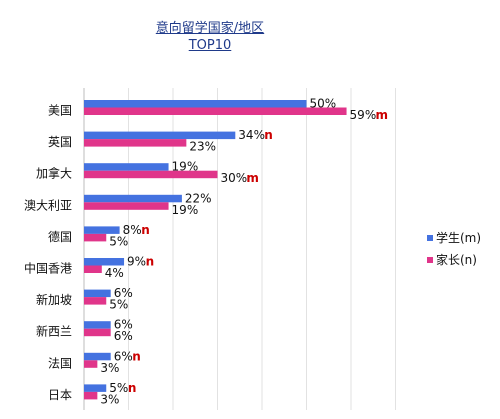 The height and width of the screenshot is (419, 500). What do you see at coordinates (210, 37) in the screenshot?
I see `chart-title: 意向留学国家/地区 TOP10` at bounding box center [210, 37].